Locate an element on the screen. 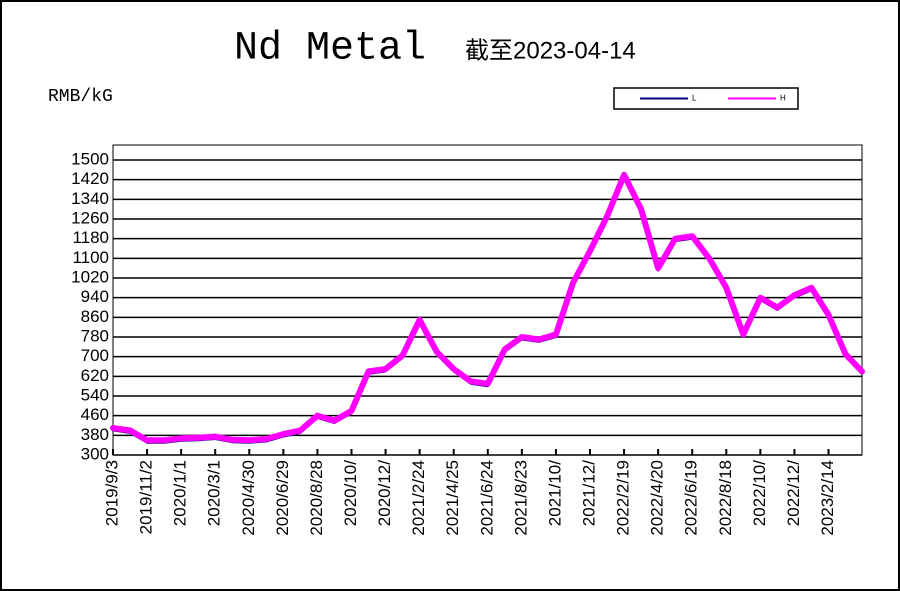  y-tick-label: 780 is located at coordinates (95, 335).